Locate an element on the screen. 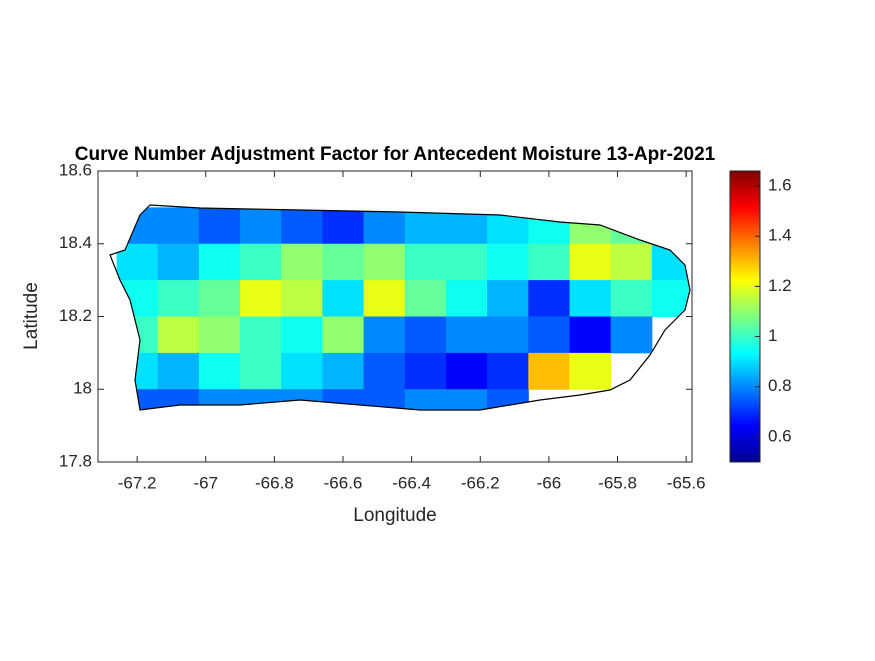 The height and width of the screenshot is (661, 875). y-tick-label: 18.6 is located at coordinates (75, 169).